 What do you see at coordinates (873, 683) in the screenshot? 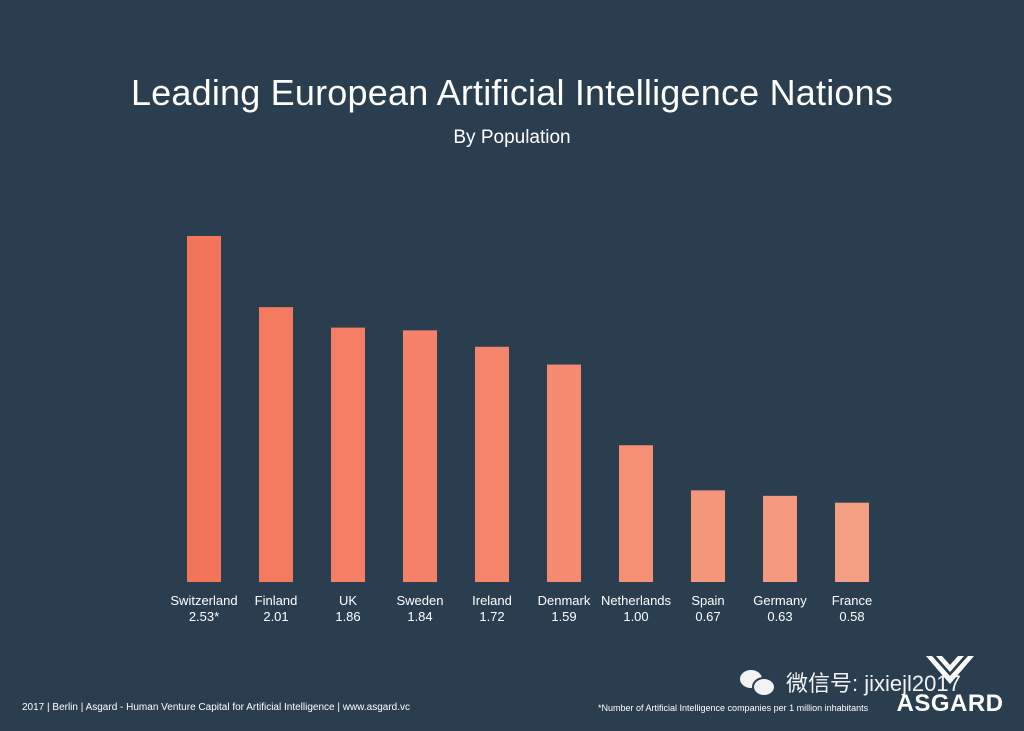
I see `watermark-text: 微信号: jixiejl2017` at bounding box center [873, 683].